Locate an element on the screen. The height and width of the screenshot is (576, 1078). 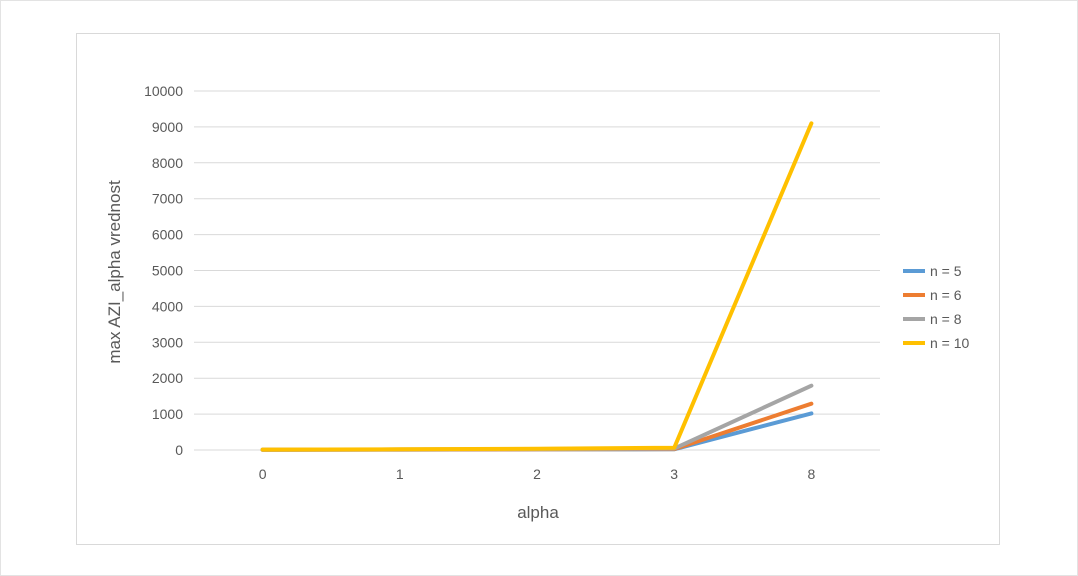
legend-label: n = 8 is located at coordinates (946, 319).